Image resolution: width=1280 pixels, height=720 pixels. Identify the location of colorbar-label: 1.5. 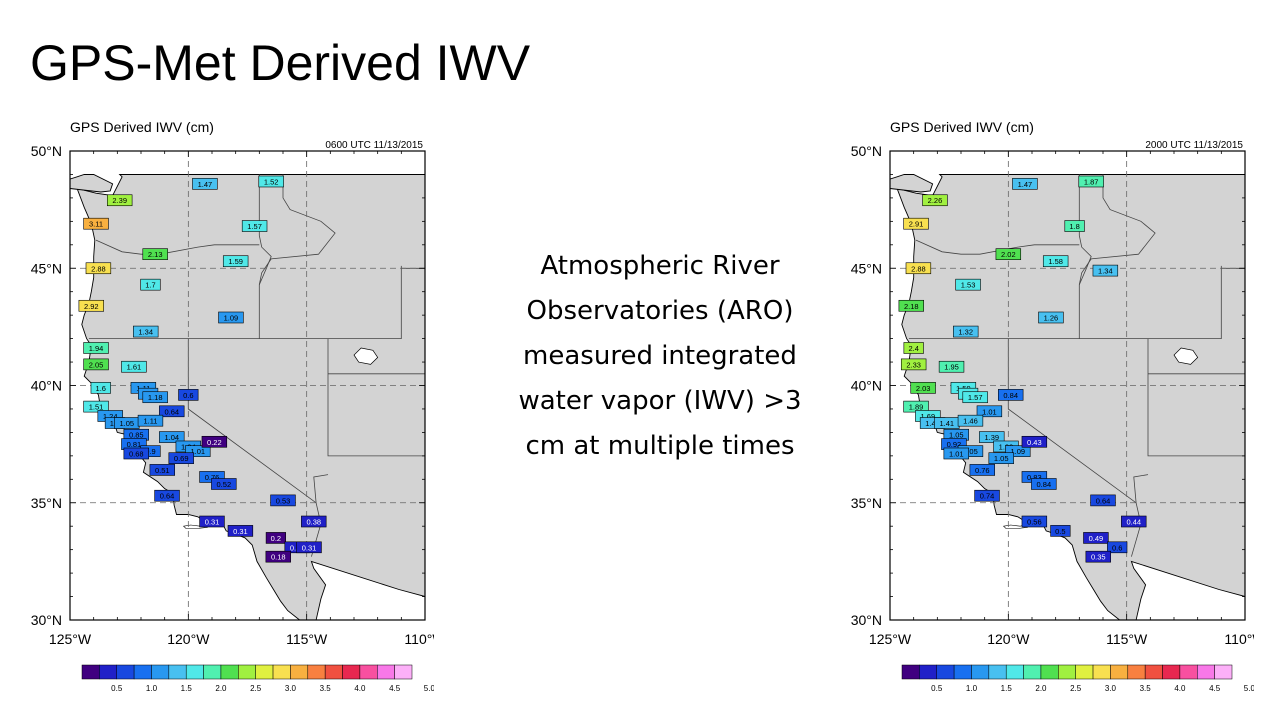
(1007, 688).